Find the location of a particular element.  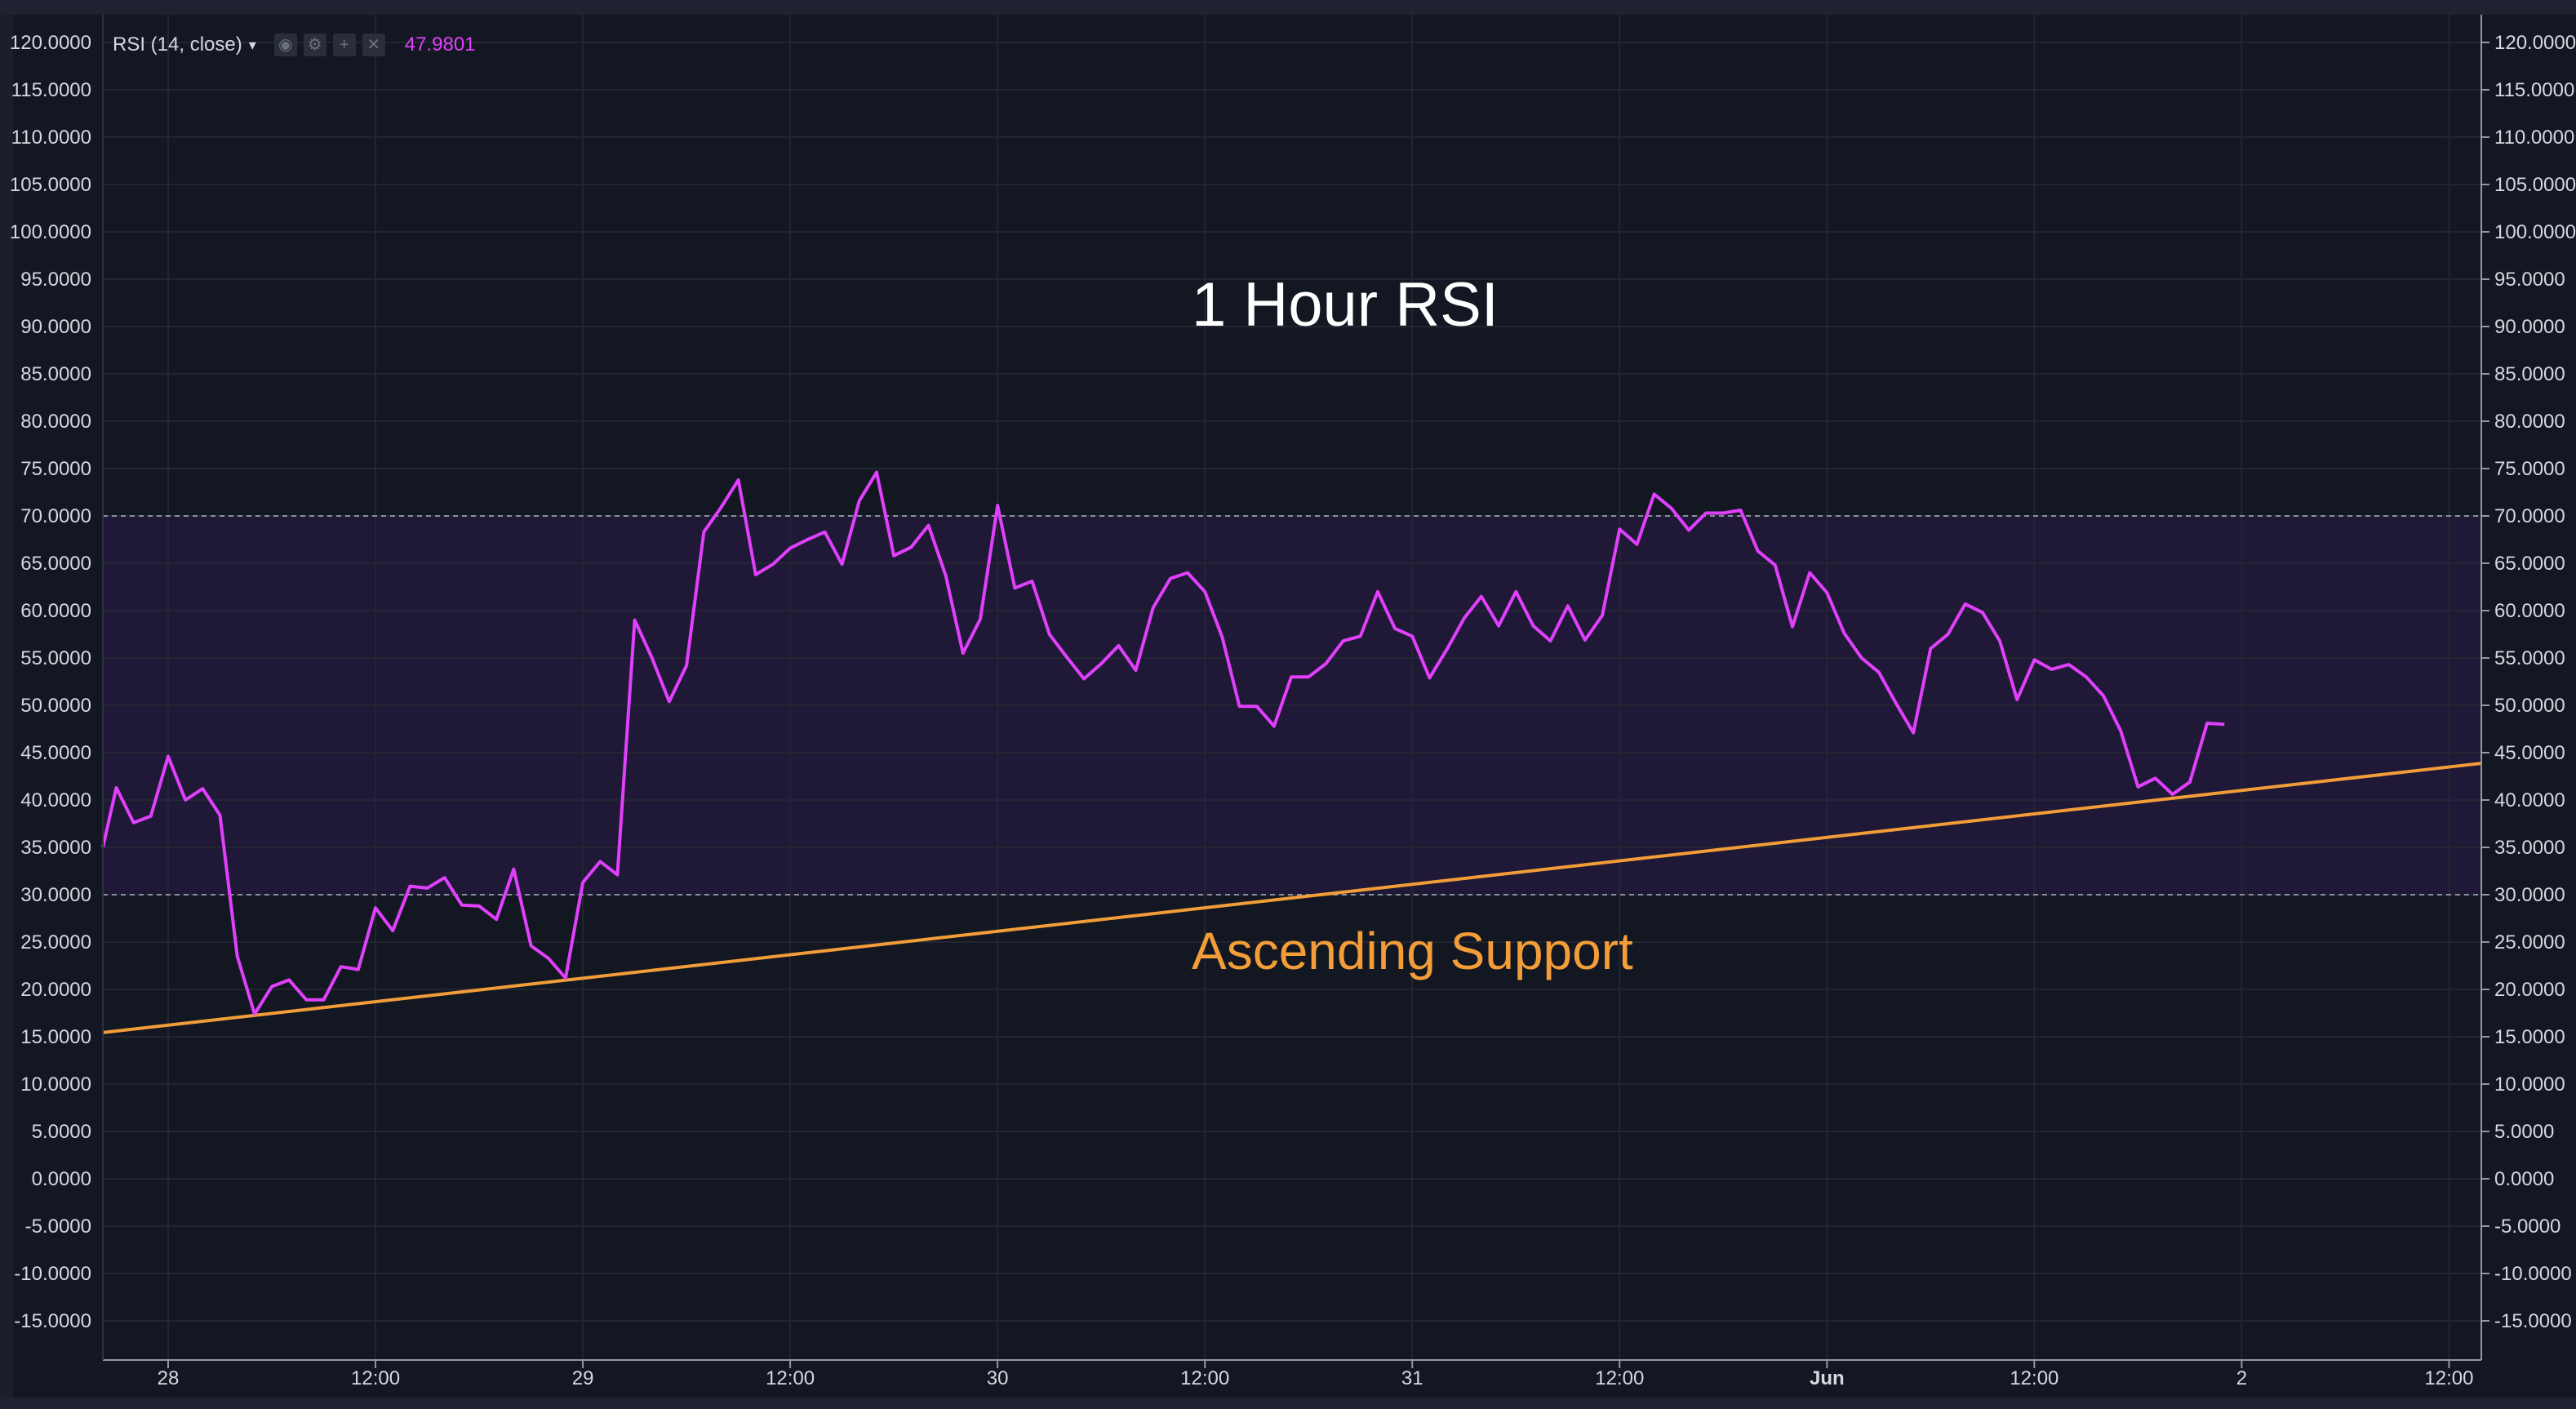

y-tick-label-left: 60.0000 is located at coordinates (55, 611).